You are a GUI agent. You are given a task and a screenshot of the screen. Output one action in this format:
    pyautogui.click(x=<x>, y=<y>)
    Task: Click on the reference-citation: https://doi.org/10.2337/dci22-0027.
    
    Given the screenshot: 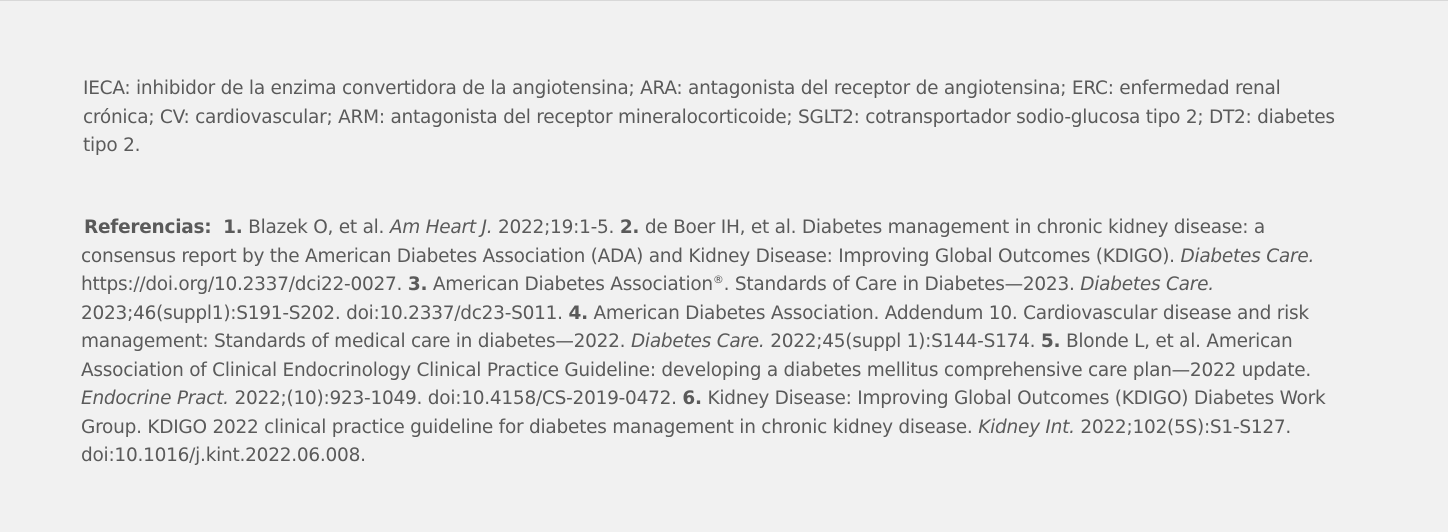 What is the action you would take?
    pyautogui.click(x=242, y=284)
    